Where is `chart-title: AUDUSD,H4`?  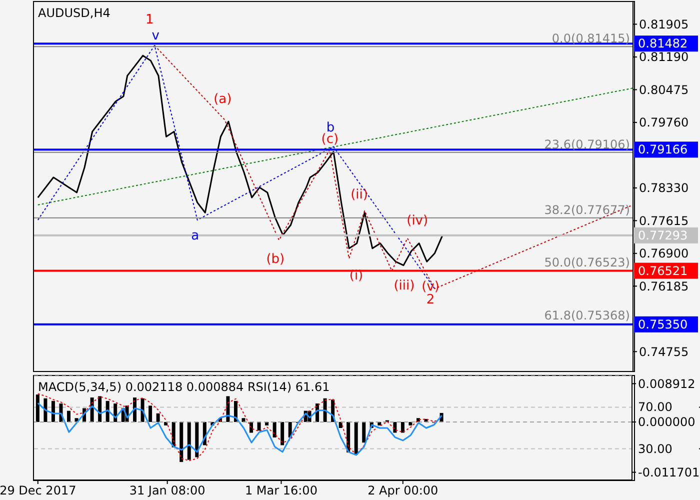 chart-title: AUDUSD,H4 is located at coordinates (74, 13).